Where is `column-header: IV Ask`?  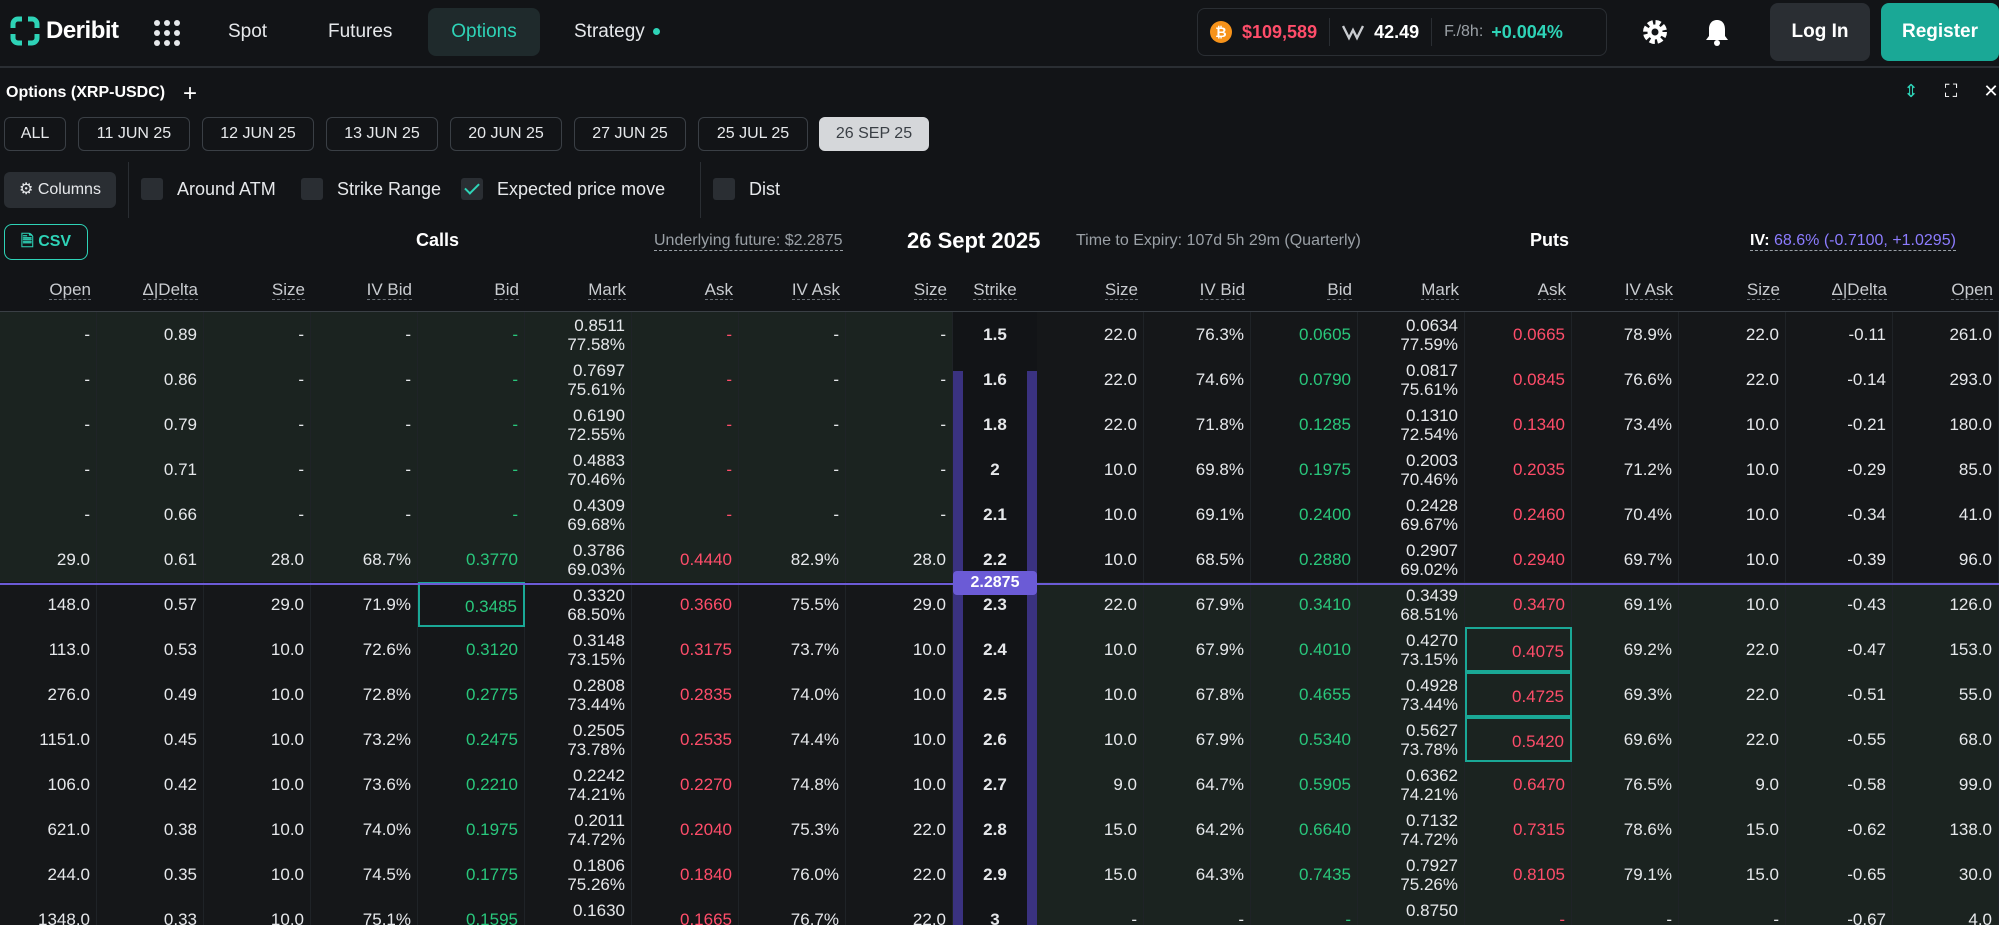
column-header: IV Ask is located at coordinates (1625, 290).